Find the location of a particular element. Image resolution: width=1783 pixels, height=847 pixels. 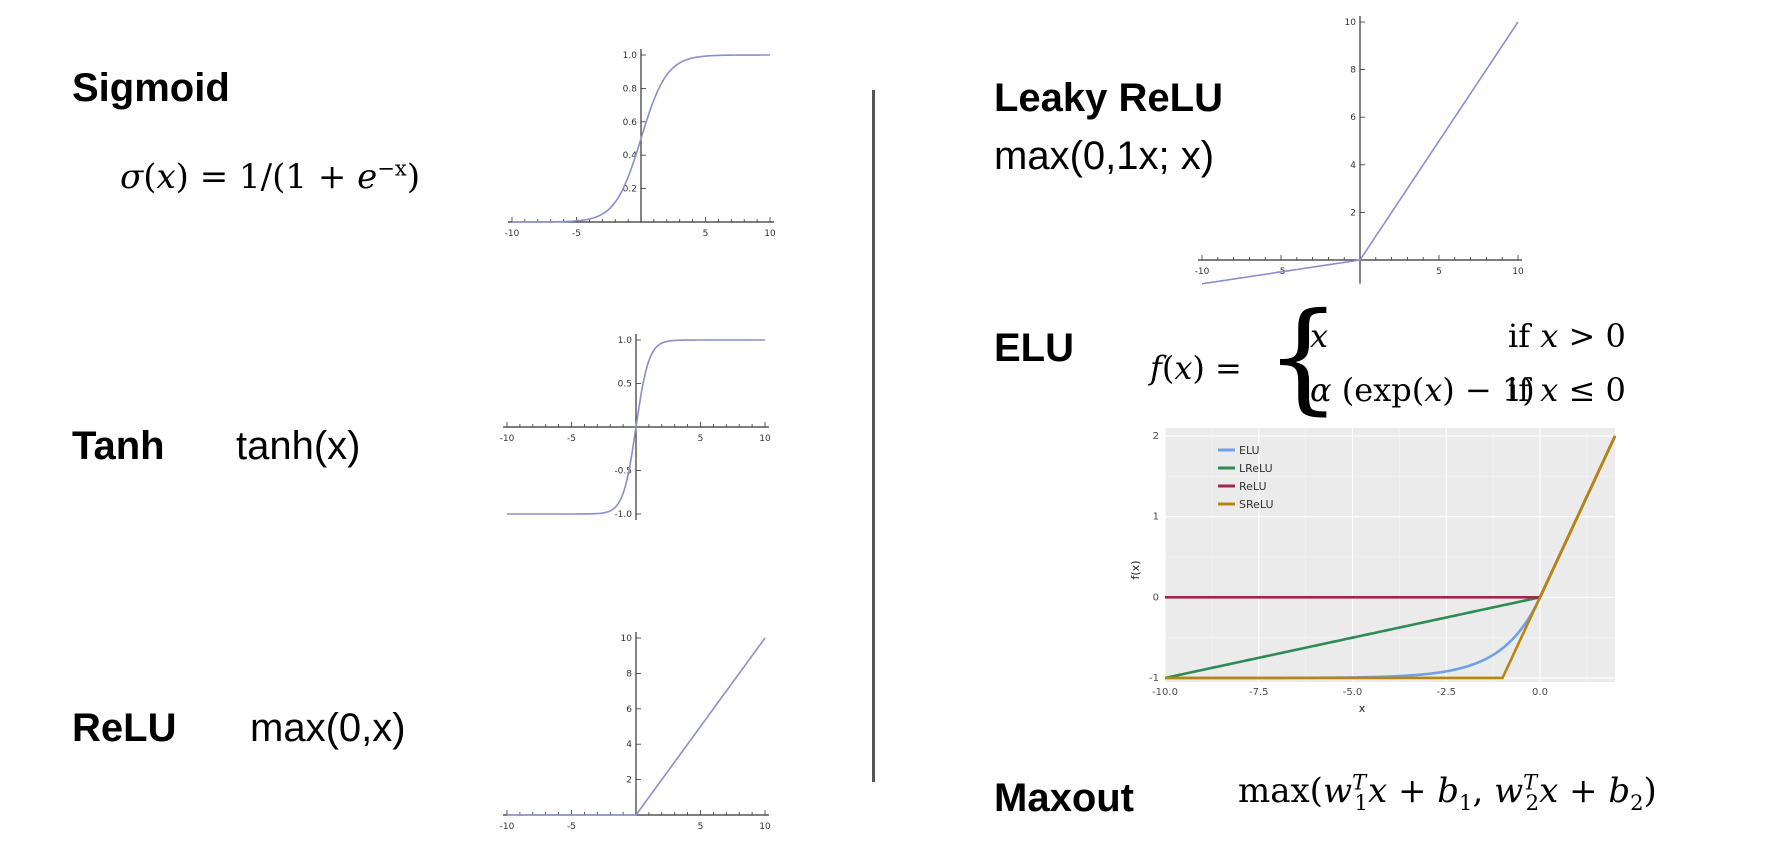

sigmoid-title: Sigmoid is located at coordinates (151, 88).